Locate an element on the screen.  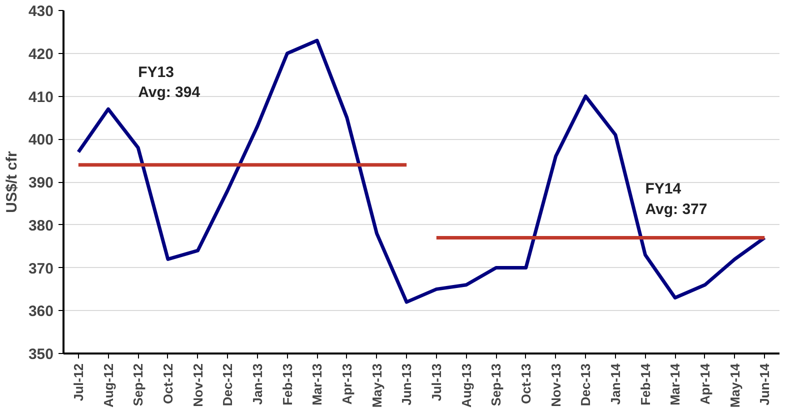
x-tick-label: Feb-14 is located at coordinates (645, 384).